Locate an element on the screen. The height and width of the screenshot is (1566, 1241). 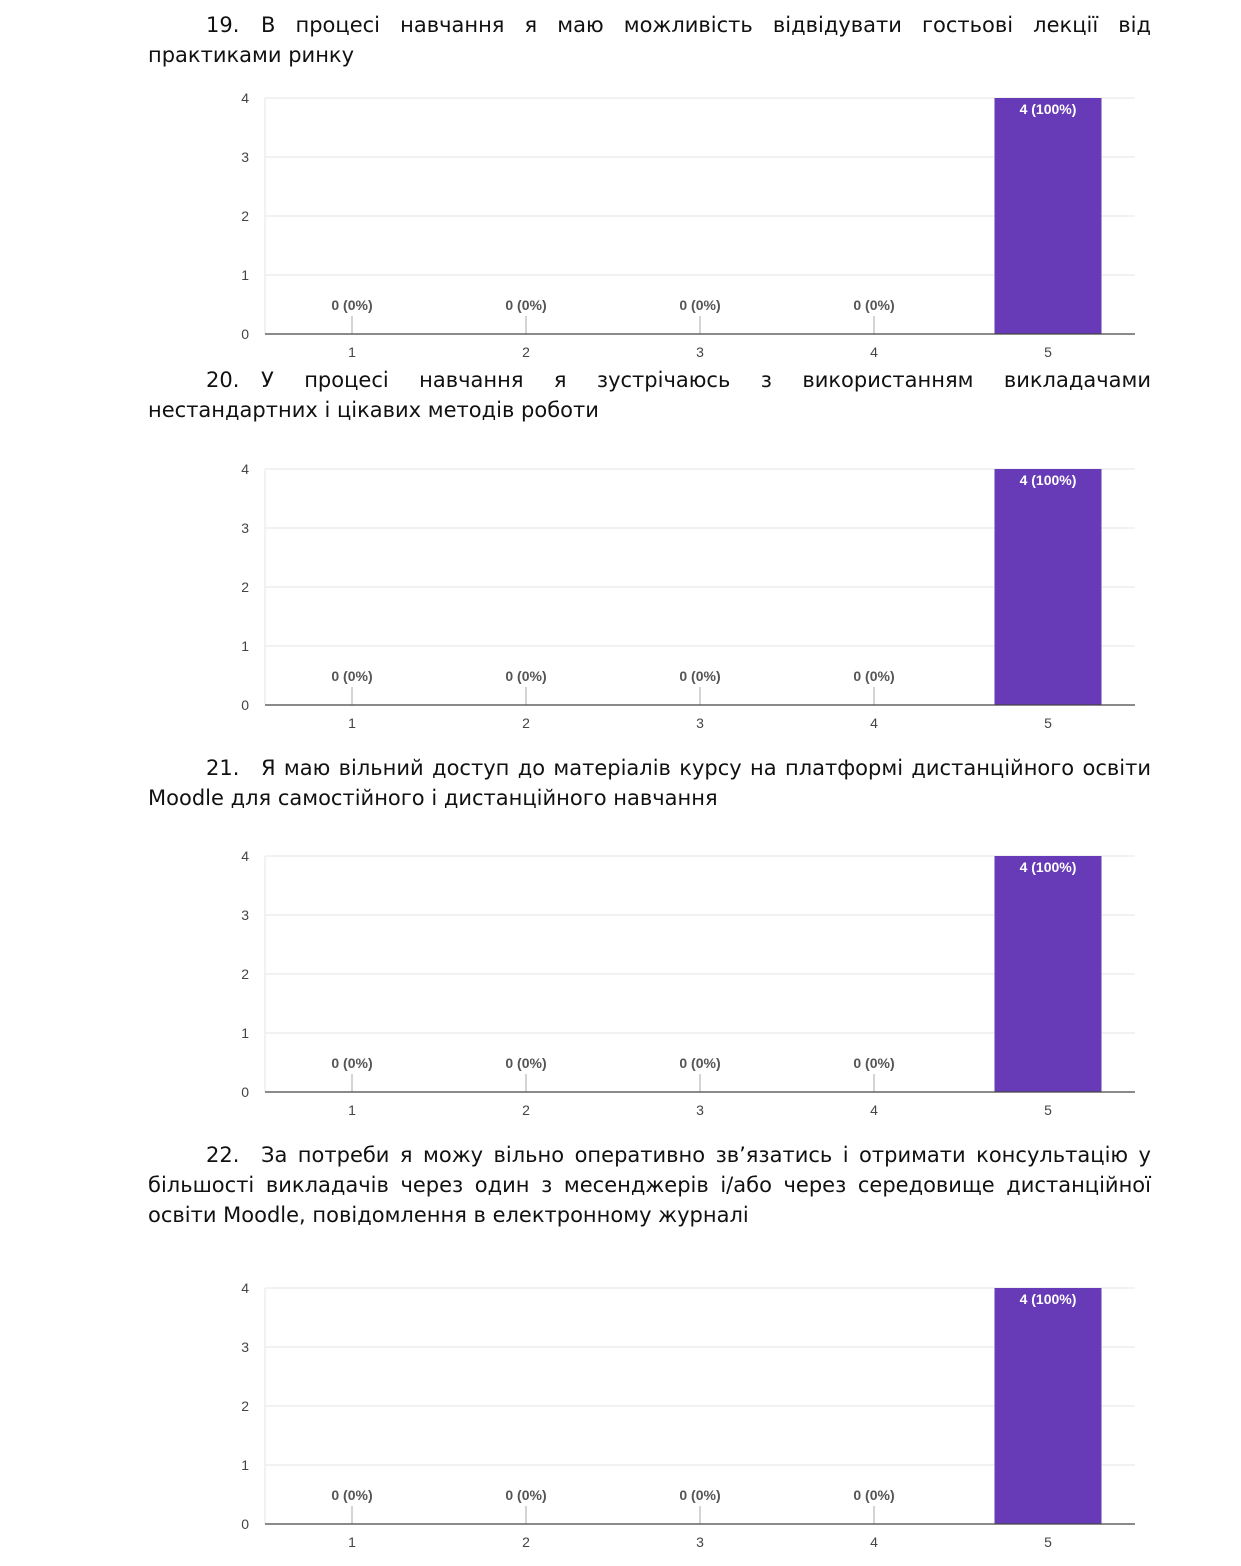
question-number: 20. is located at coordinates (223, 380).